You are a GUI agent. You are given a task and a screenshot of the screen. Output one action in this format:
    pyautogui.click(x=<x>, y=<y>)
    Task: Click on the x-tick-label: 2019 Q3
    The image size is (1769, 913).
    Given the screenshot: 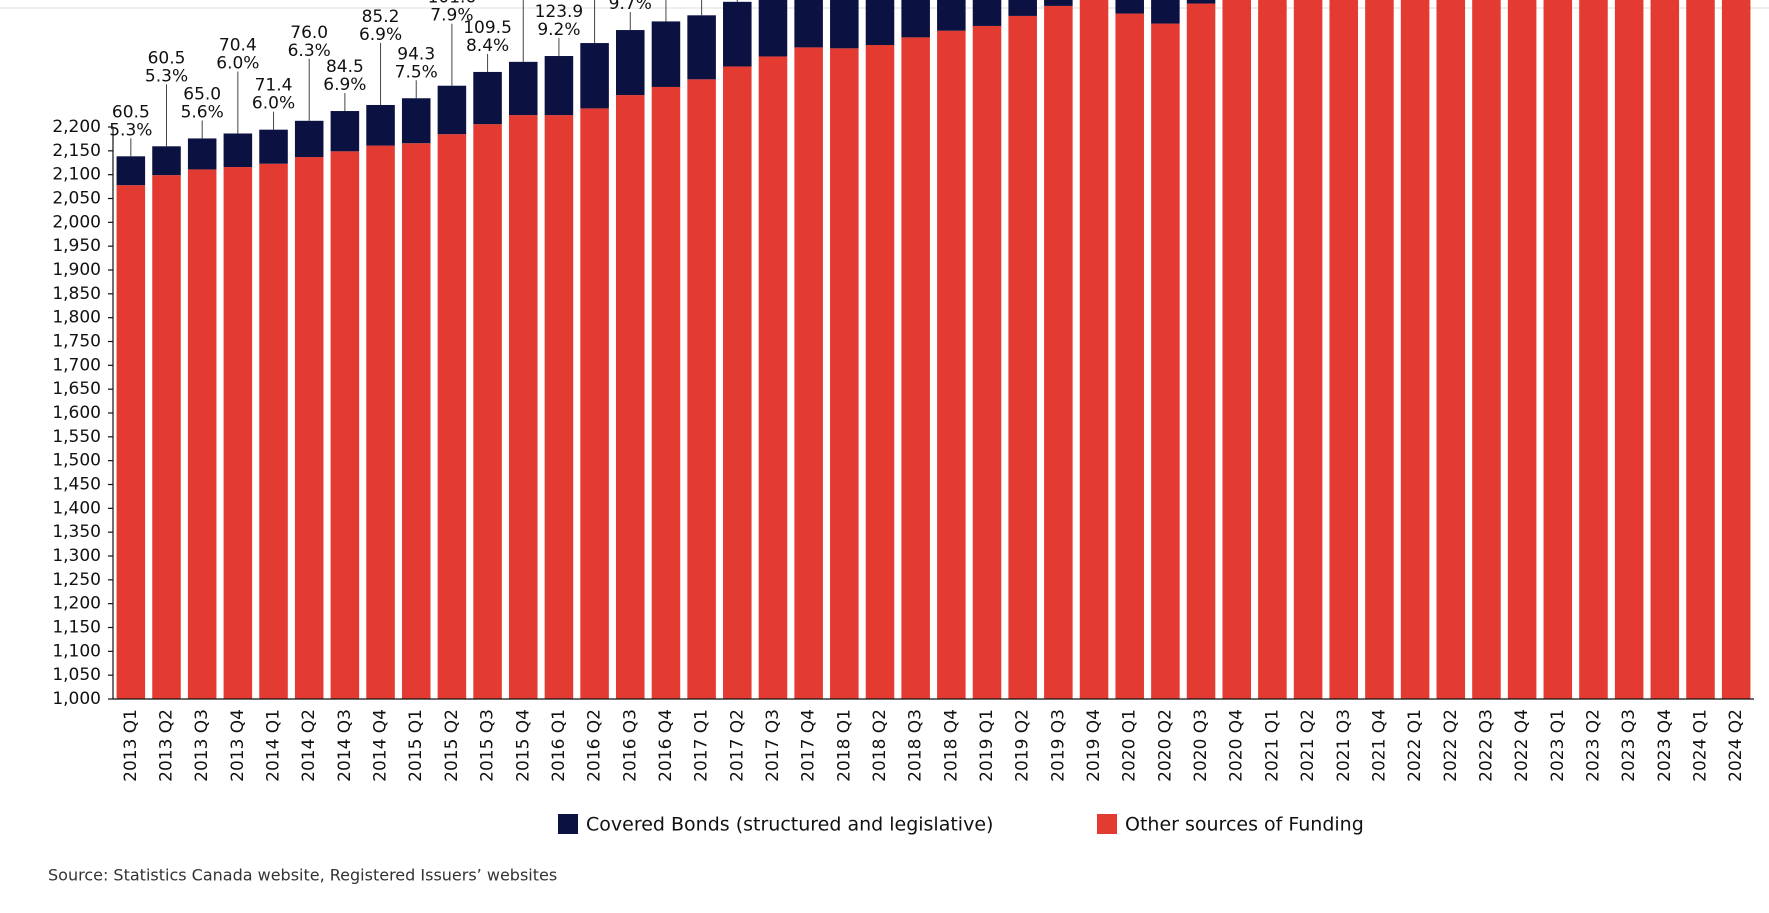 What is the action you would take?
    pyautogui.click(x=1058, y=745)
    